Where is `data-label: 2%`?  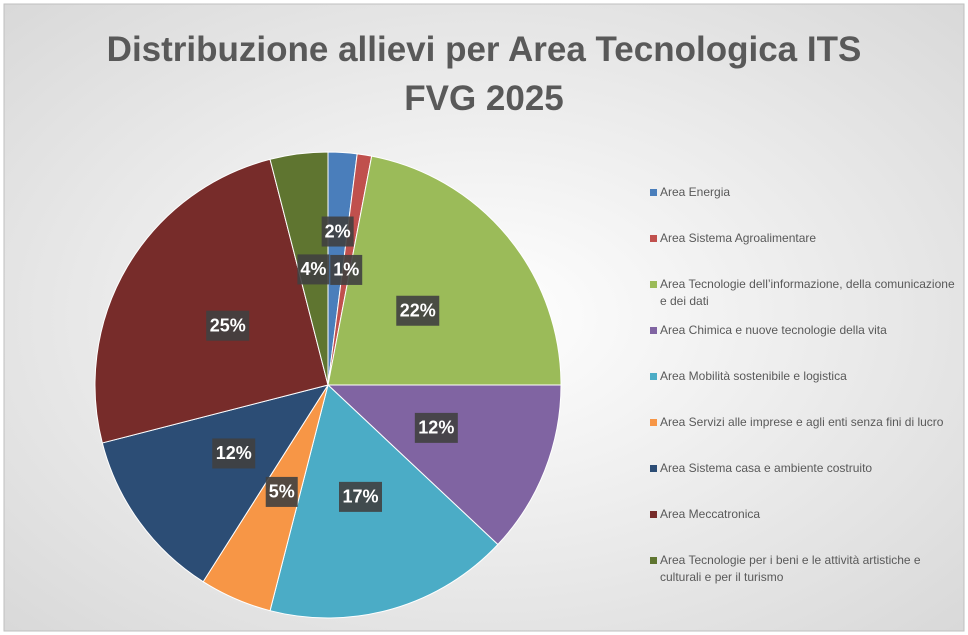
data-label: 2% is located at coordinates (338, 231).